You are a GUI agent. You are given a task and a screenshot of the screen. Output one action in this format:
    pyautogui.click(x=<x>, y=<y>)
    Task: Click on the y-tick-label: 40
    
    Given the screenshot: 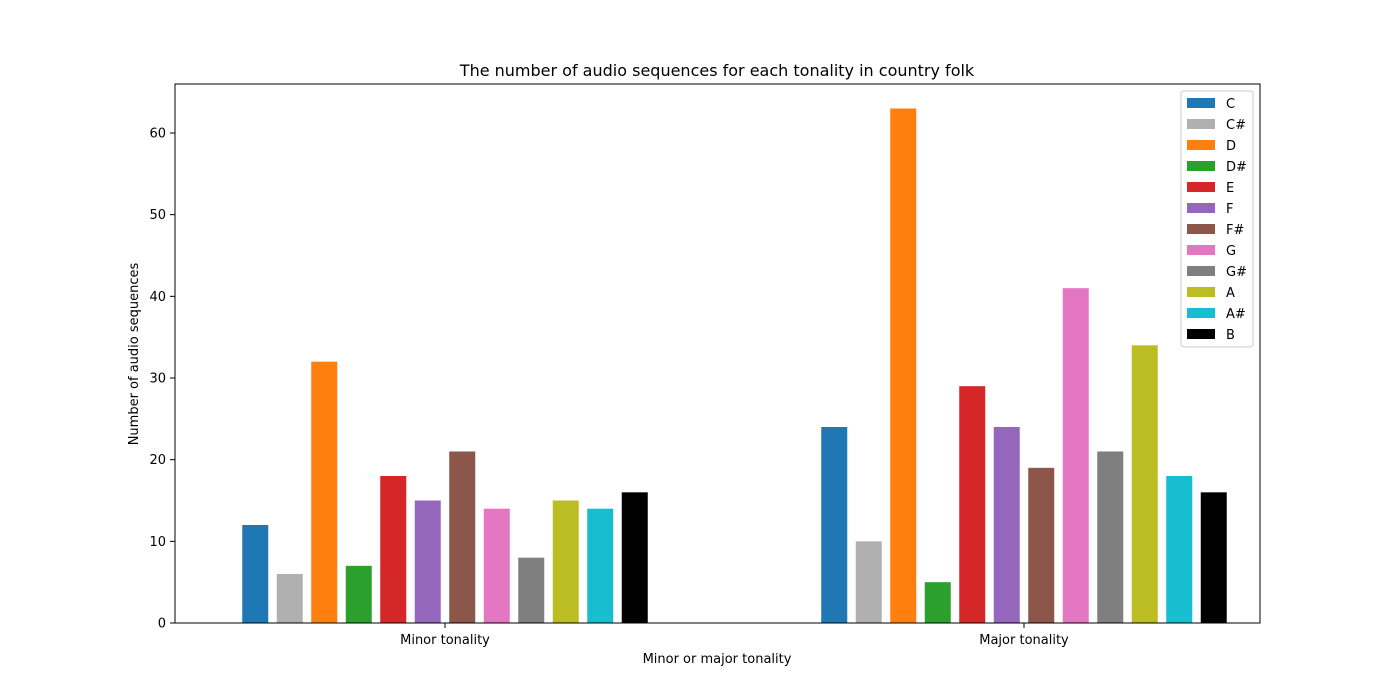 What is the action you would take?
    pyautogui.click(x=157, y=297)
    